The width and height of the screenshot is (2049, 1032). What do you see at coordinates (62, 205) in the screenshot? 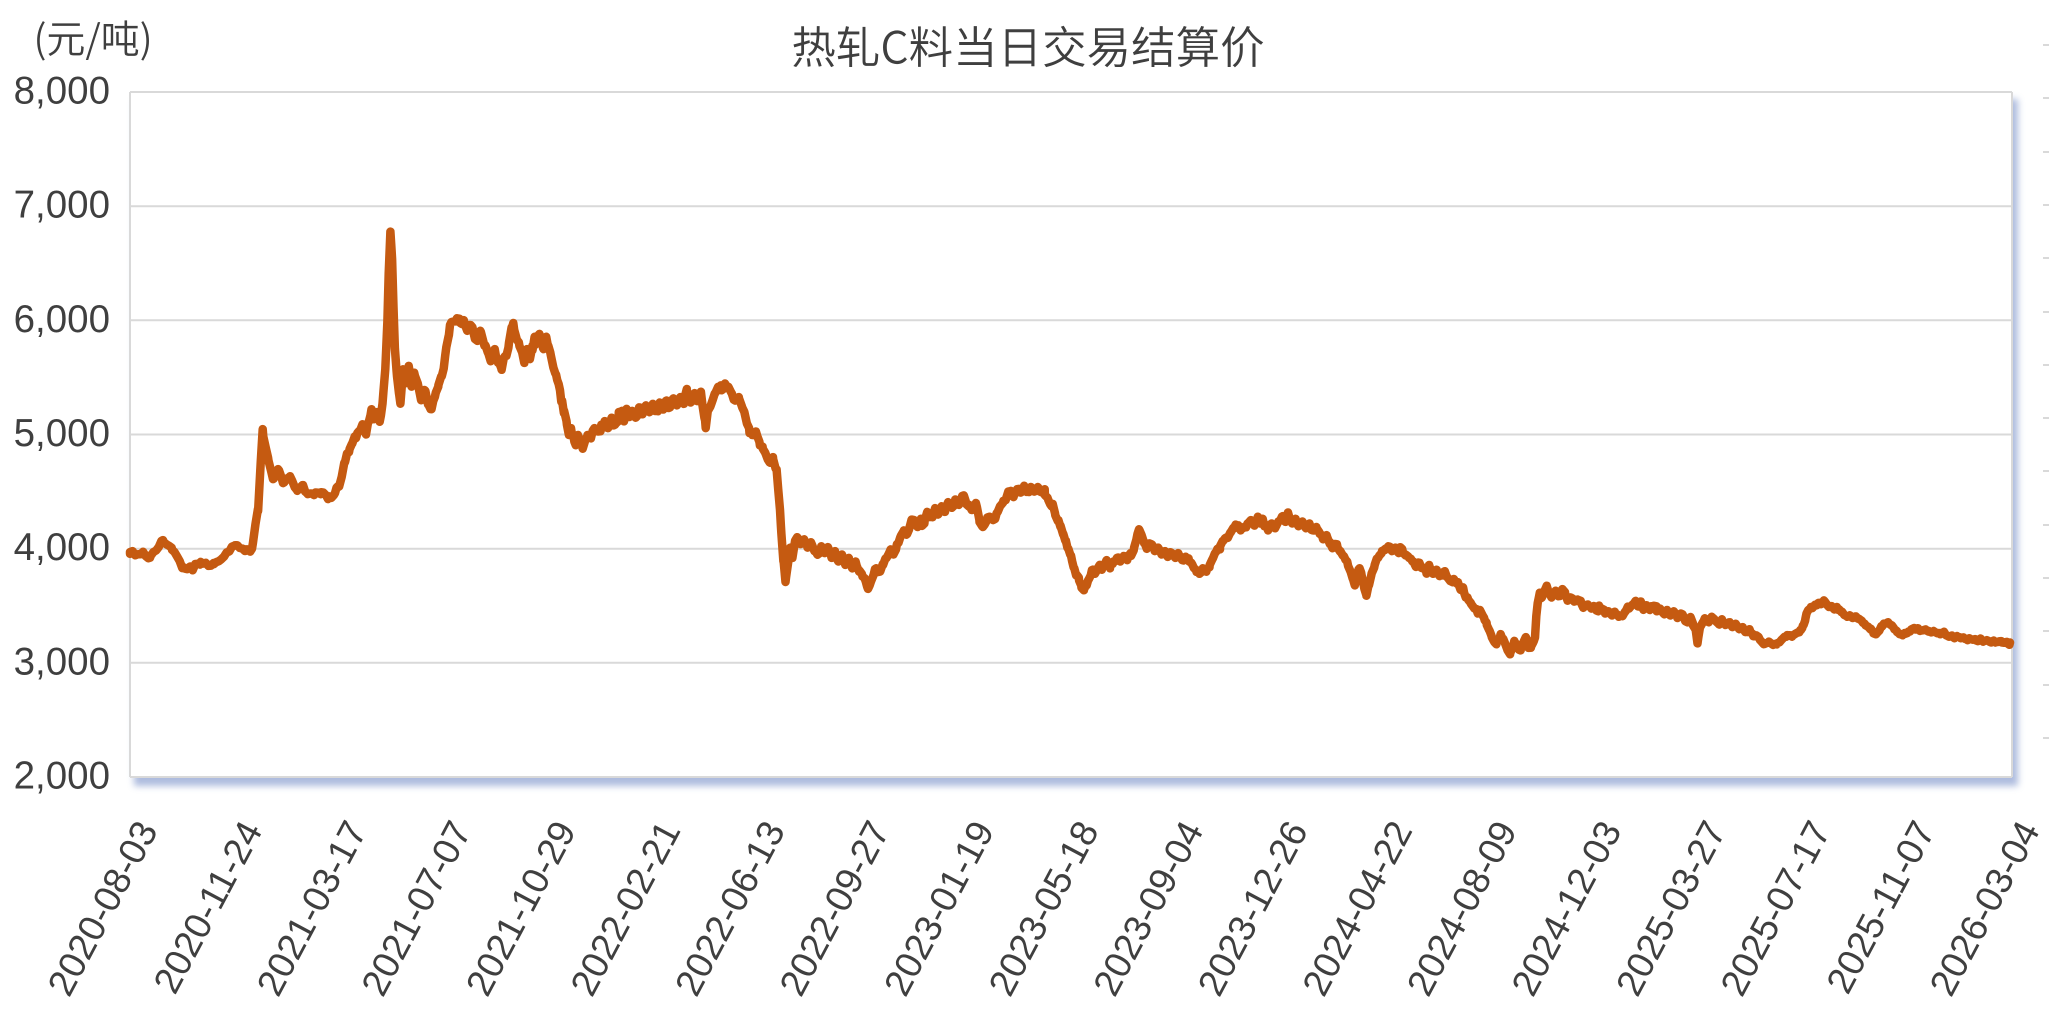
I see `svg-text: 7,000` at bounding box center [62, 205].